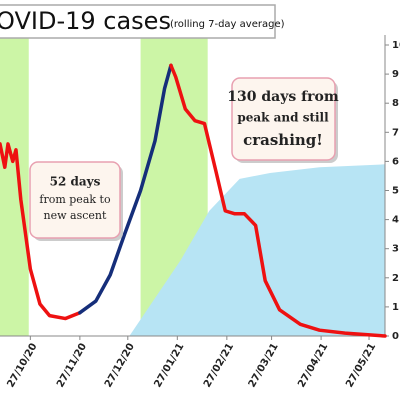  Describe the element at coordinates (395, 307) in the screenshot. I see `y-tick-label: 1` at that location.